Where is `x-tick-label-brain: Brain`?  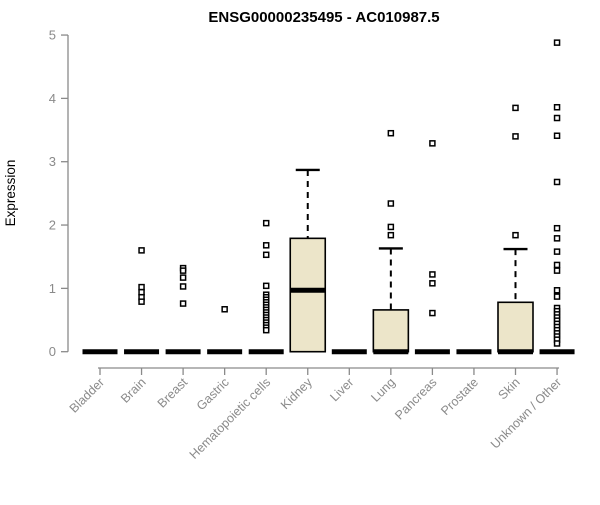
x-tick-label-brain: Brain is located at coordinates (133, 390).